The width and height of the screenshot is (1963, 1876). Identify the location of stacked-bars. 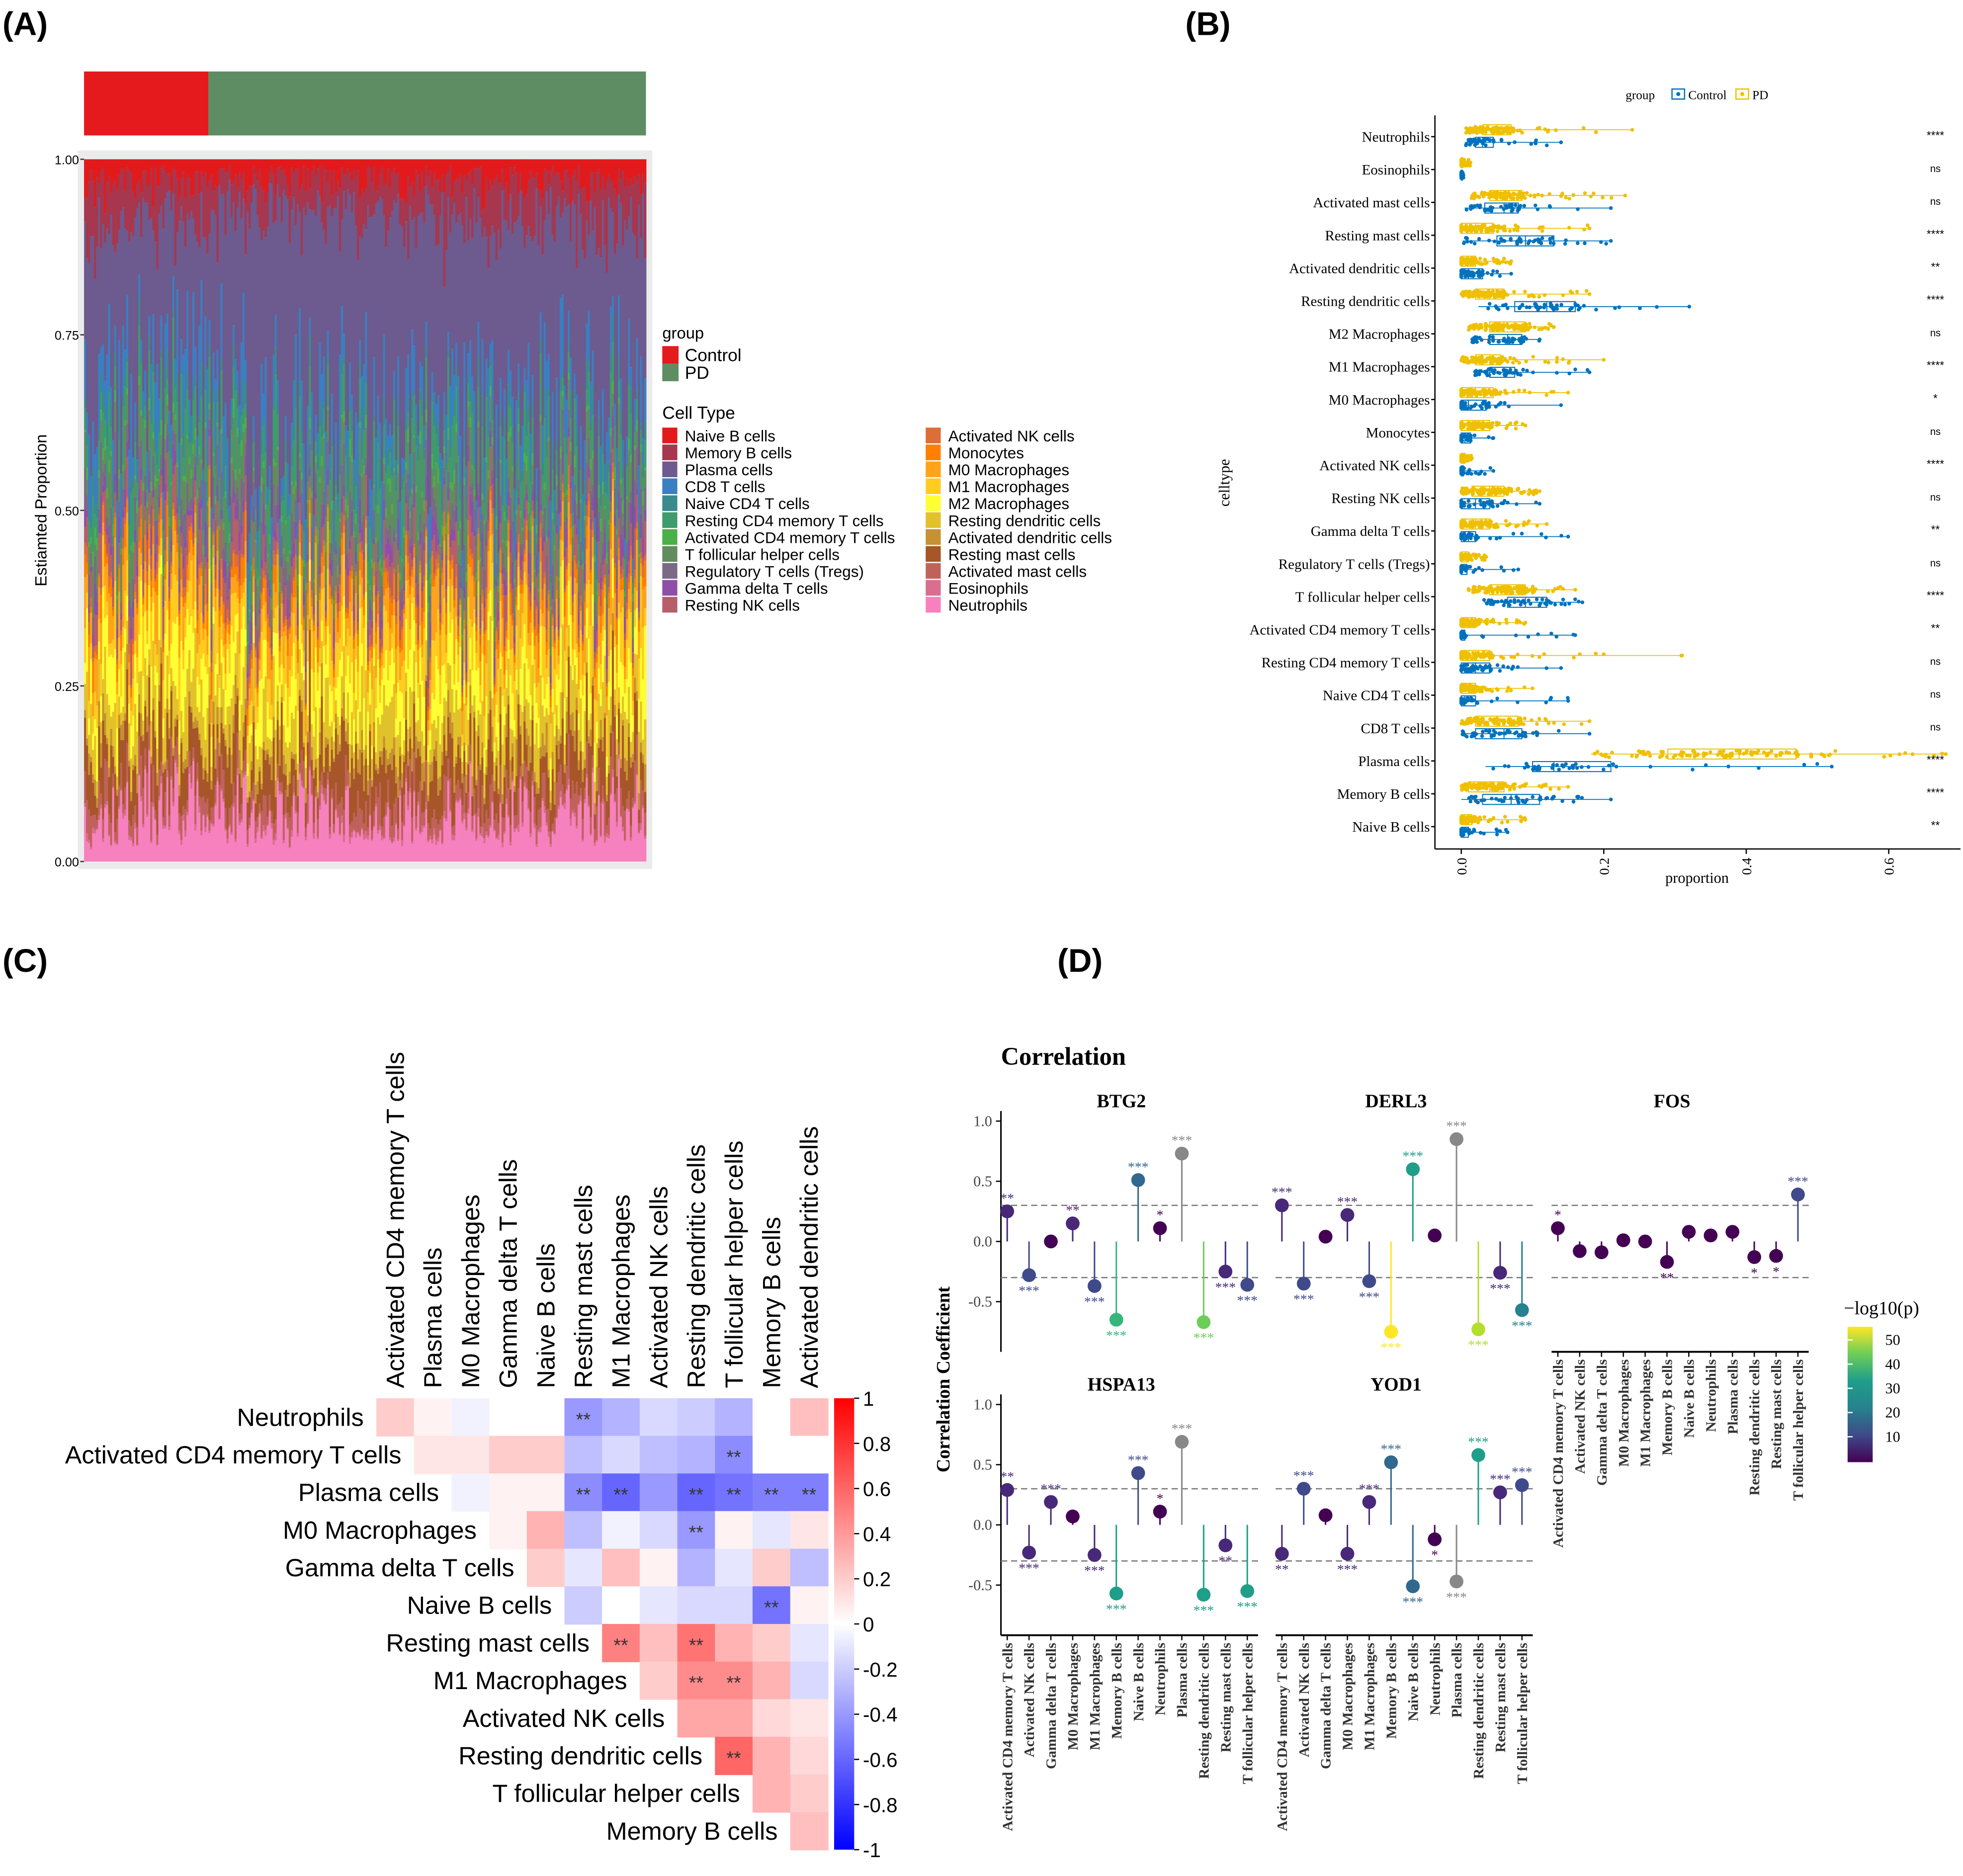
(365, 510).